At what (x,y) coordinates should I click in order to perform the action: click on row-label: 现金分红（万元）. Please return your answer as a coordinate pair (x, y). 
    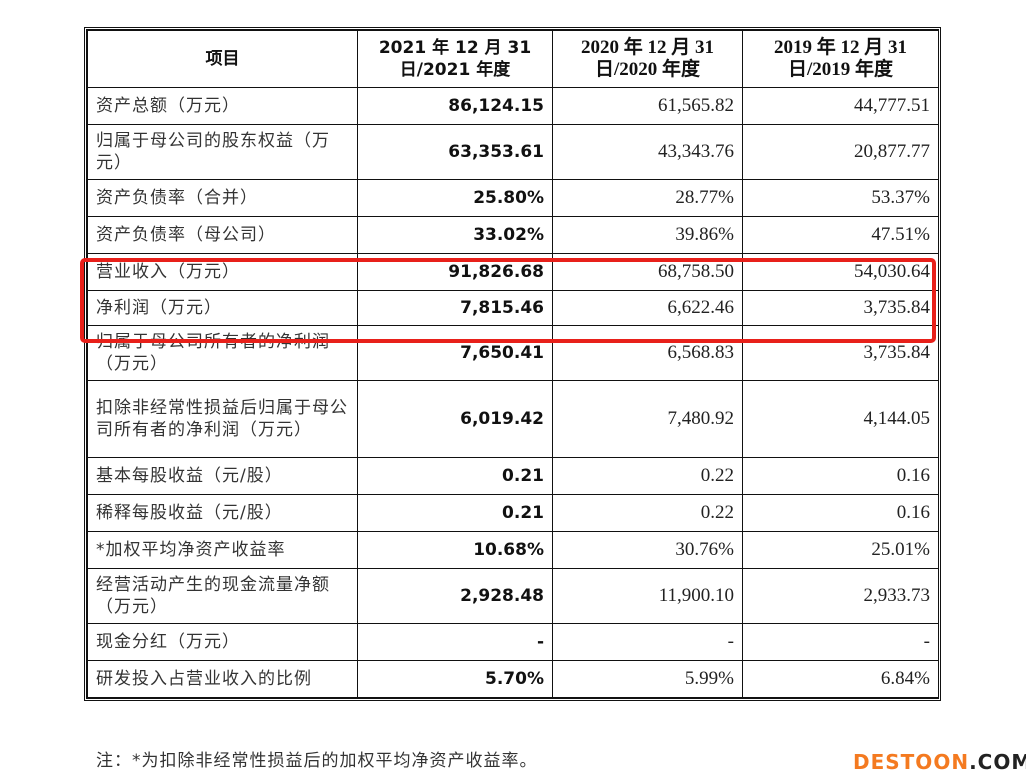
    Looking at the image, I should click on (222, 642).